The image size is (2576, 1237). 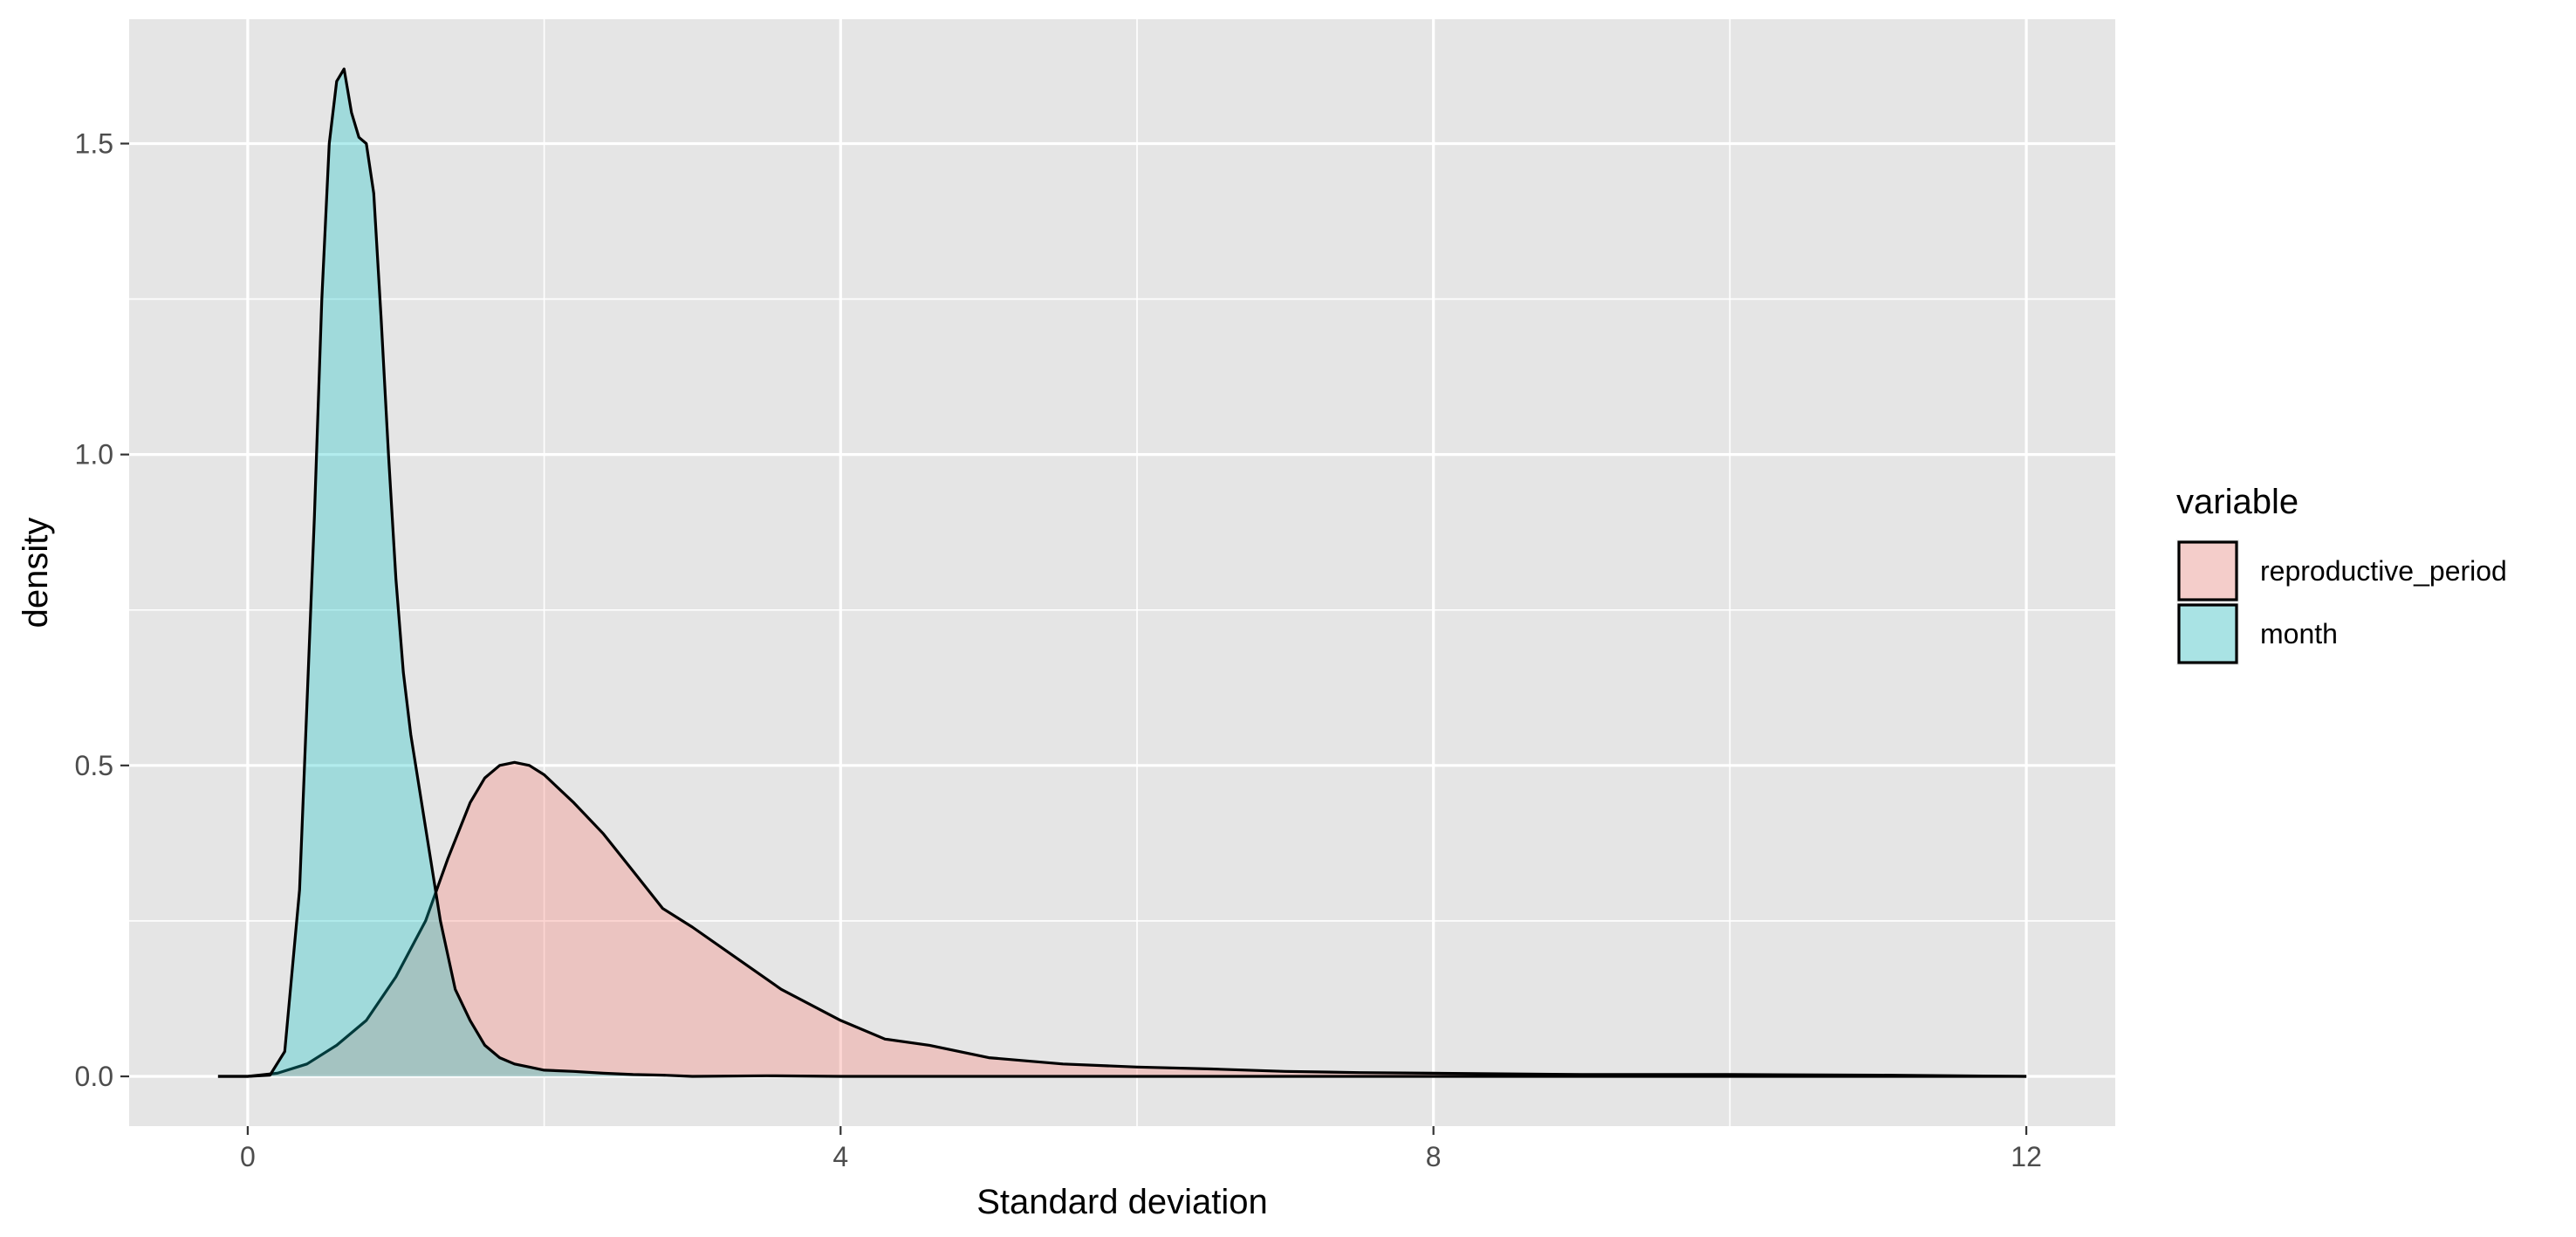 What do you see at coordinates (94, 143) in the screenshot?
I see `y-tick-label: 1.5` at bounding box center [94, 143].